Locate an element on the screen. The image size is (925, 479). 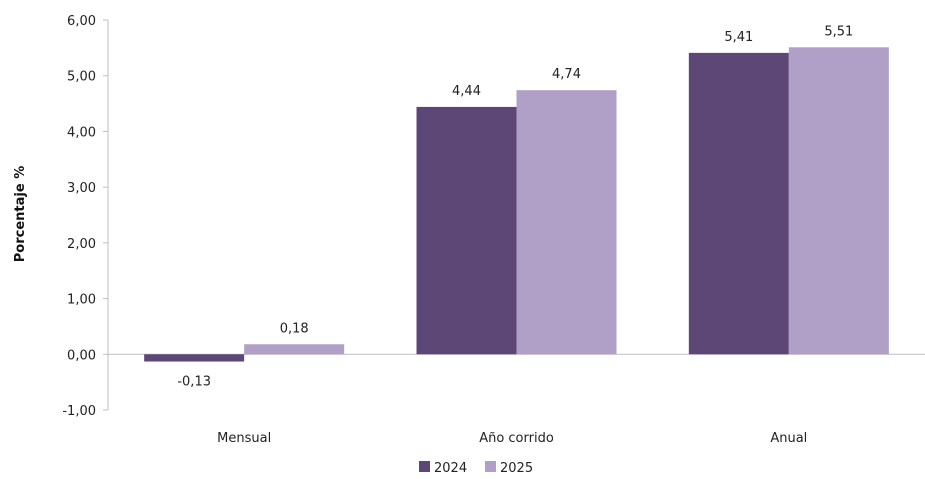
legend-label: 2025 is located at coordinates (516, 468).